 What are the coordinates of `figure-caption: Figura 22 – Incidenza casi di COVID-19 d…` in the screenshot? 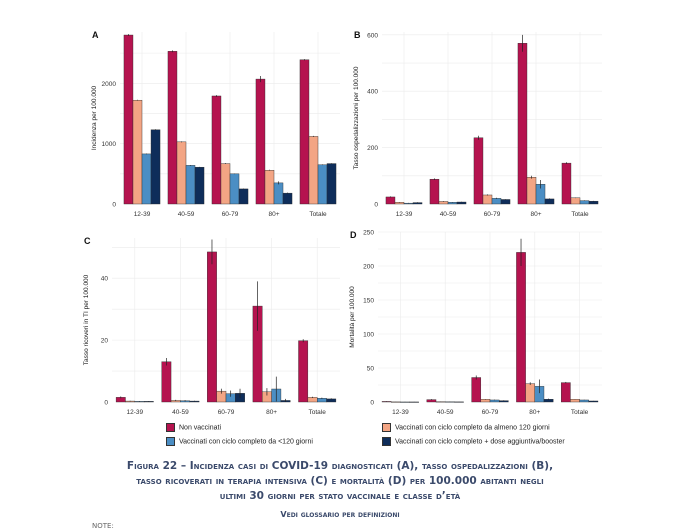 It's located at (340, 481).